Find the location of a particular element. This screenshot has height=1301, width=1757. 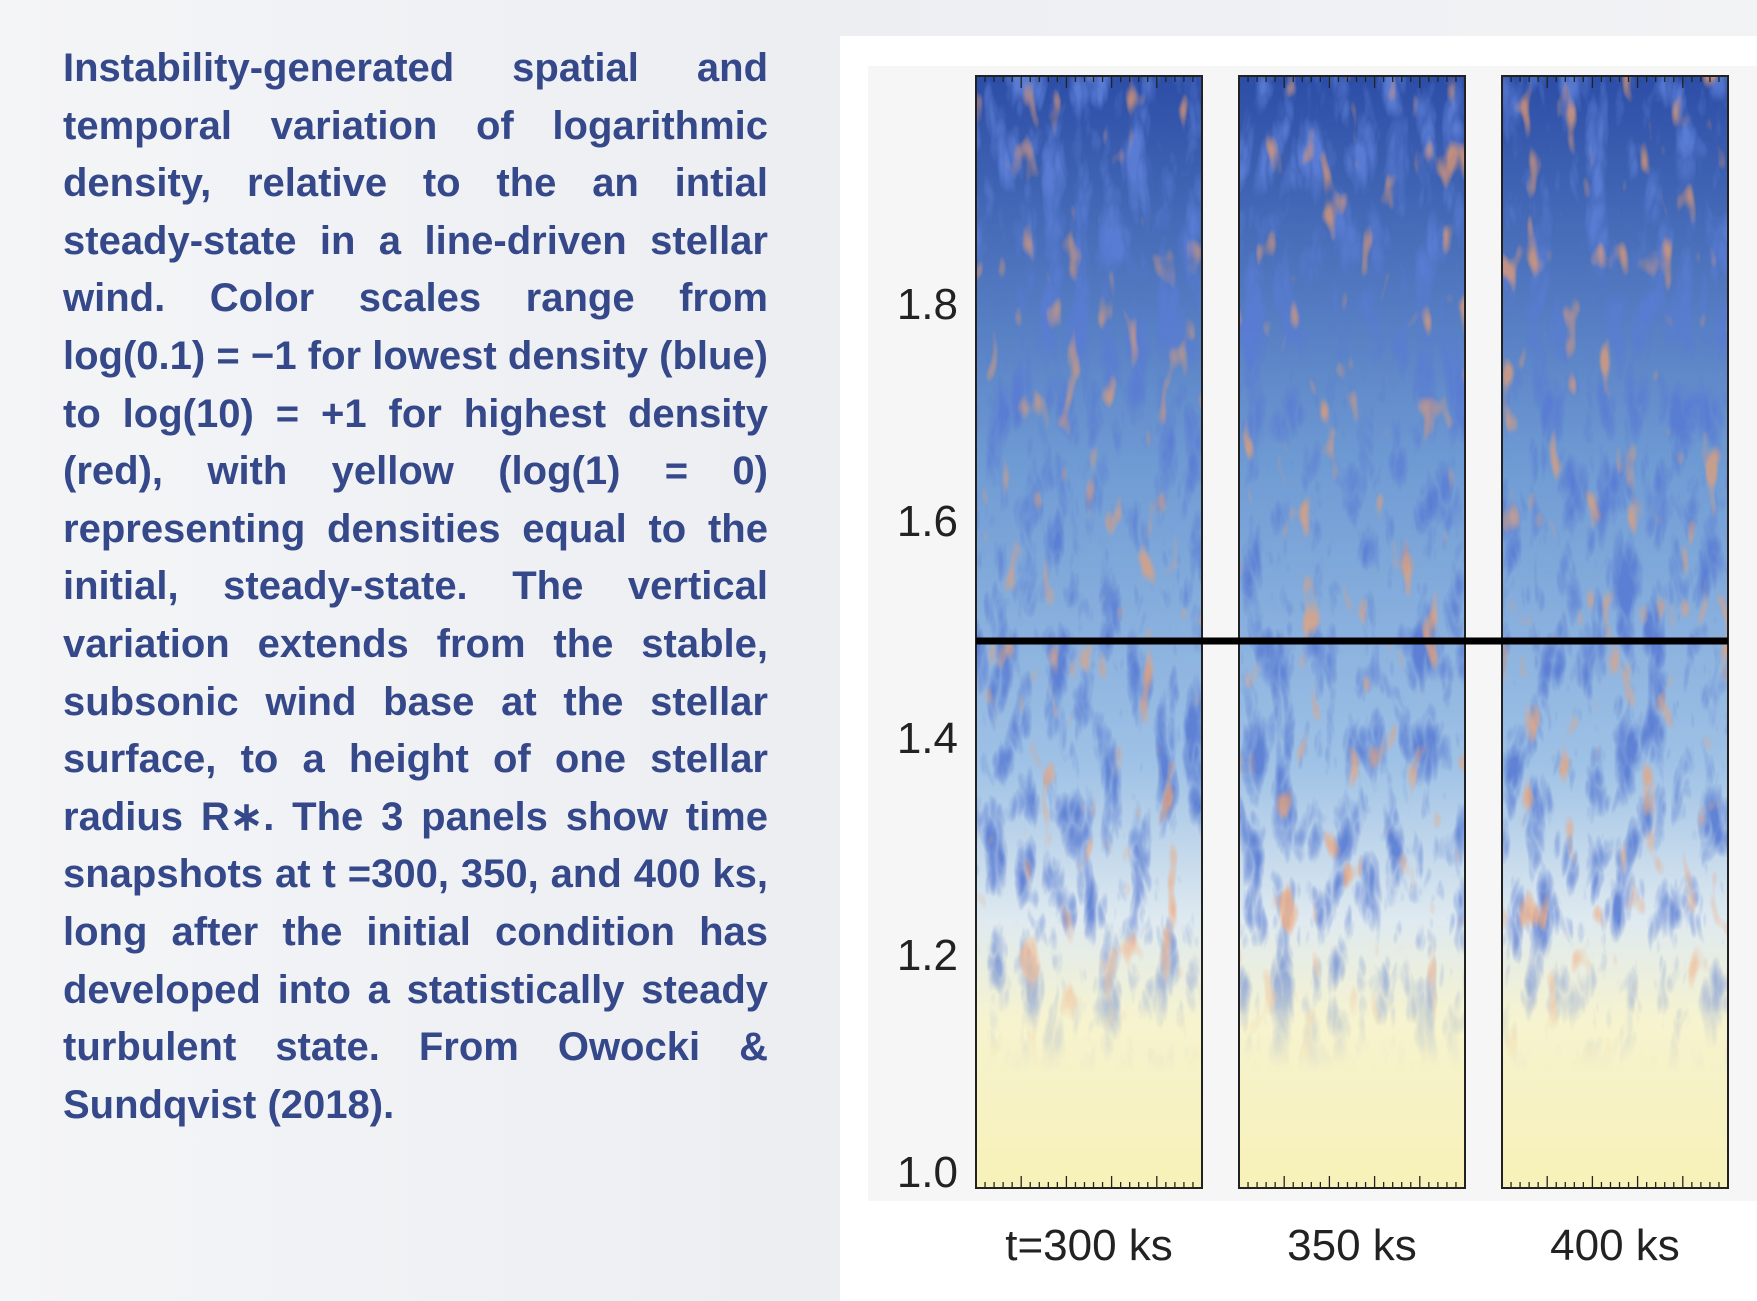

y-tick-label: 1.6 is located at coordinates (927, 521).